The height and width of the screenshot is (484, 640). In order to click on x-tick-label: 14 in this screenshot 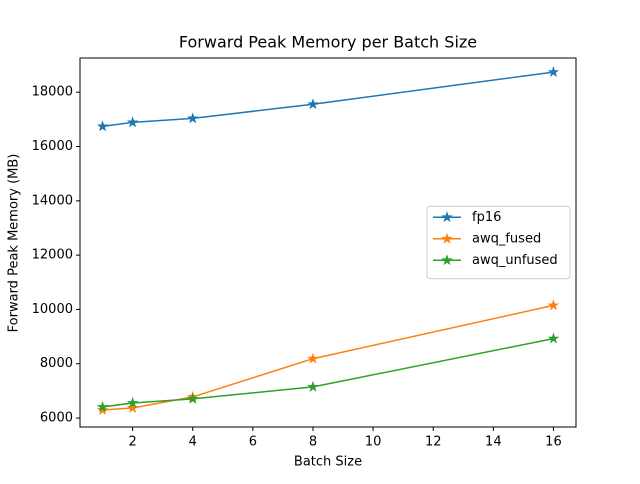, I will do `click(493, 442)`.